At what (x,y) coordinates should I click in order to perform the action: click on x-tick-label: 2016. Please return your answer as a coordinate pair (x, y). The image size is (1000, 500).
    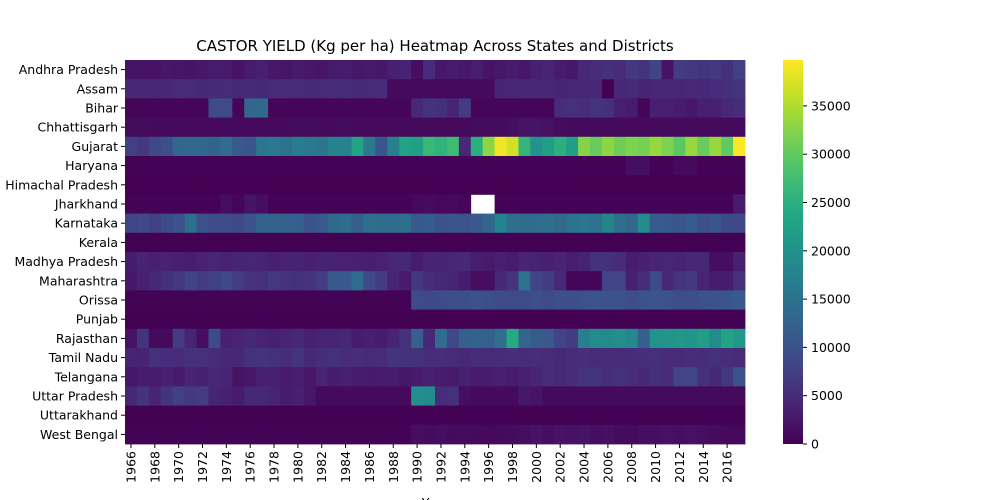
    Looking at the image, I should click on (727, 467).